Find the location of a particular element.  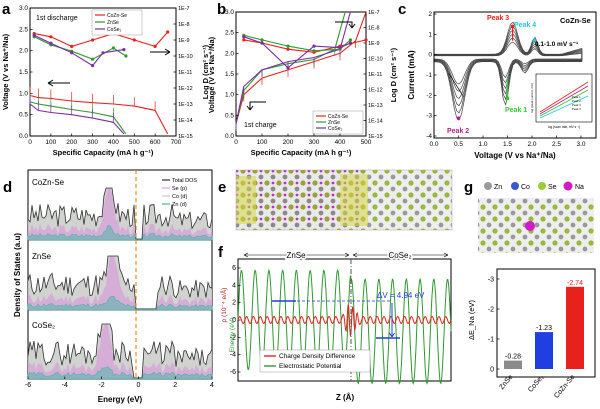

panel-f-ylabel-right: Energy (eV) is located at coordinates (232, 335).